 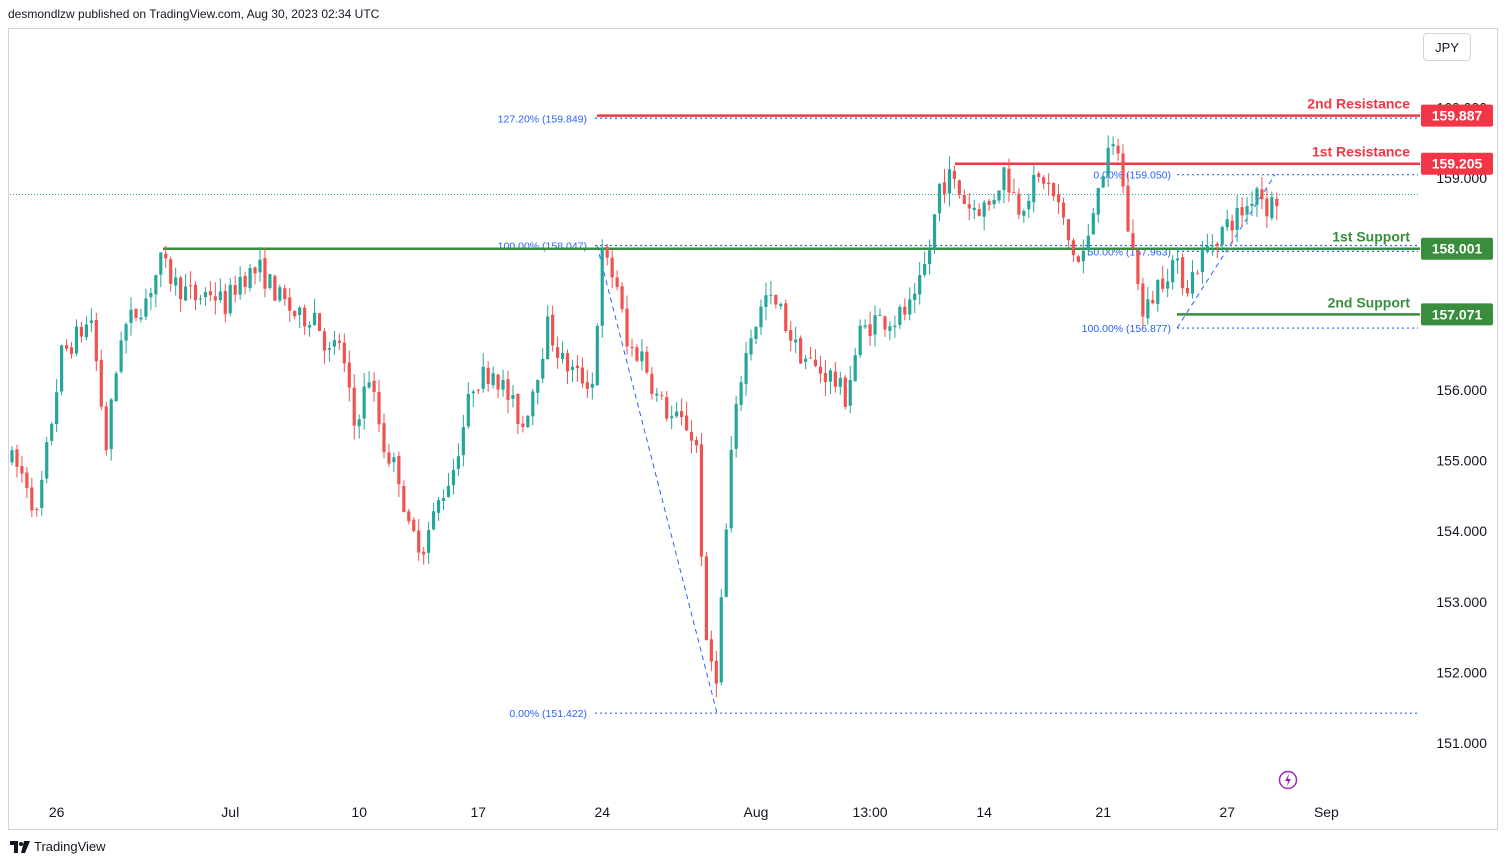 I want to click on footer-brand: TradingView, so click(x=58, y=846).